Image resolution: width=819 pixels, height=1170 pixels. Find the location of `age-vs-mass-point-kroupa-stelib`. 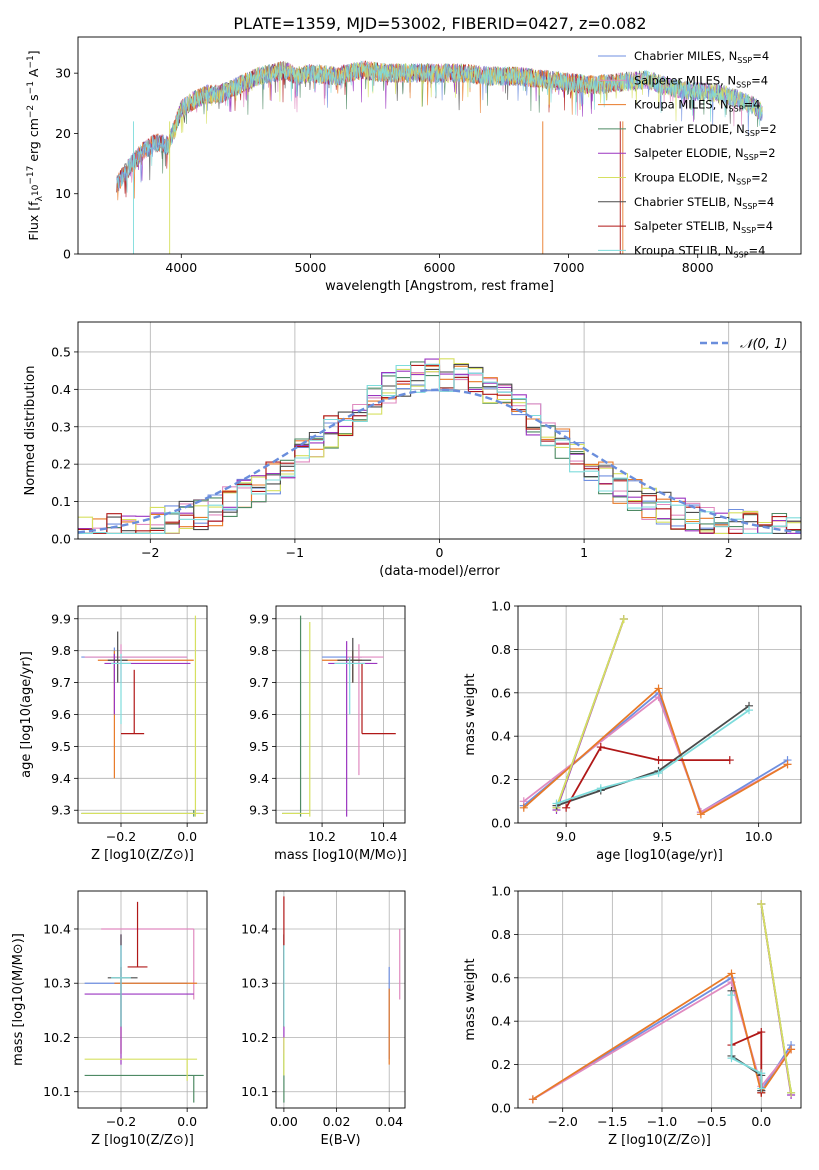

age-vs-mass-point-kroupa-stelib is located at coordinates (350, 686).